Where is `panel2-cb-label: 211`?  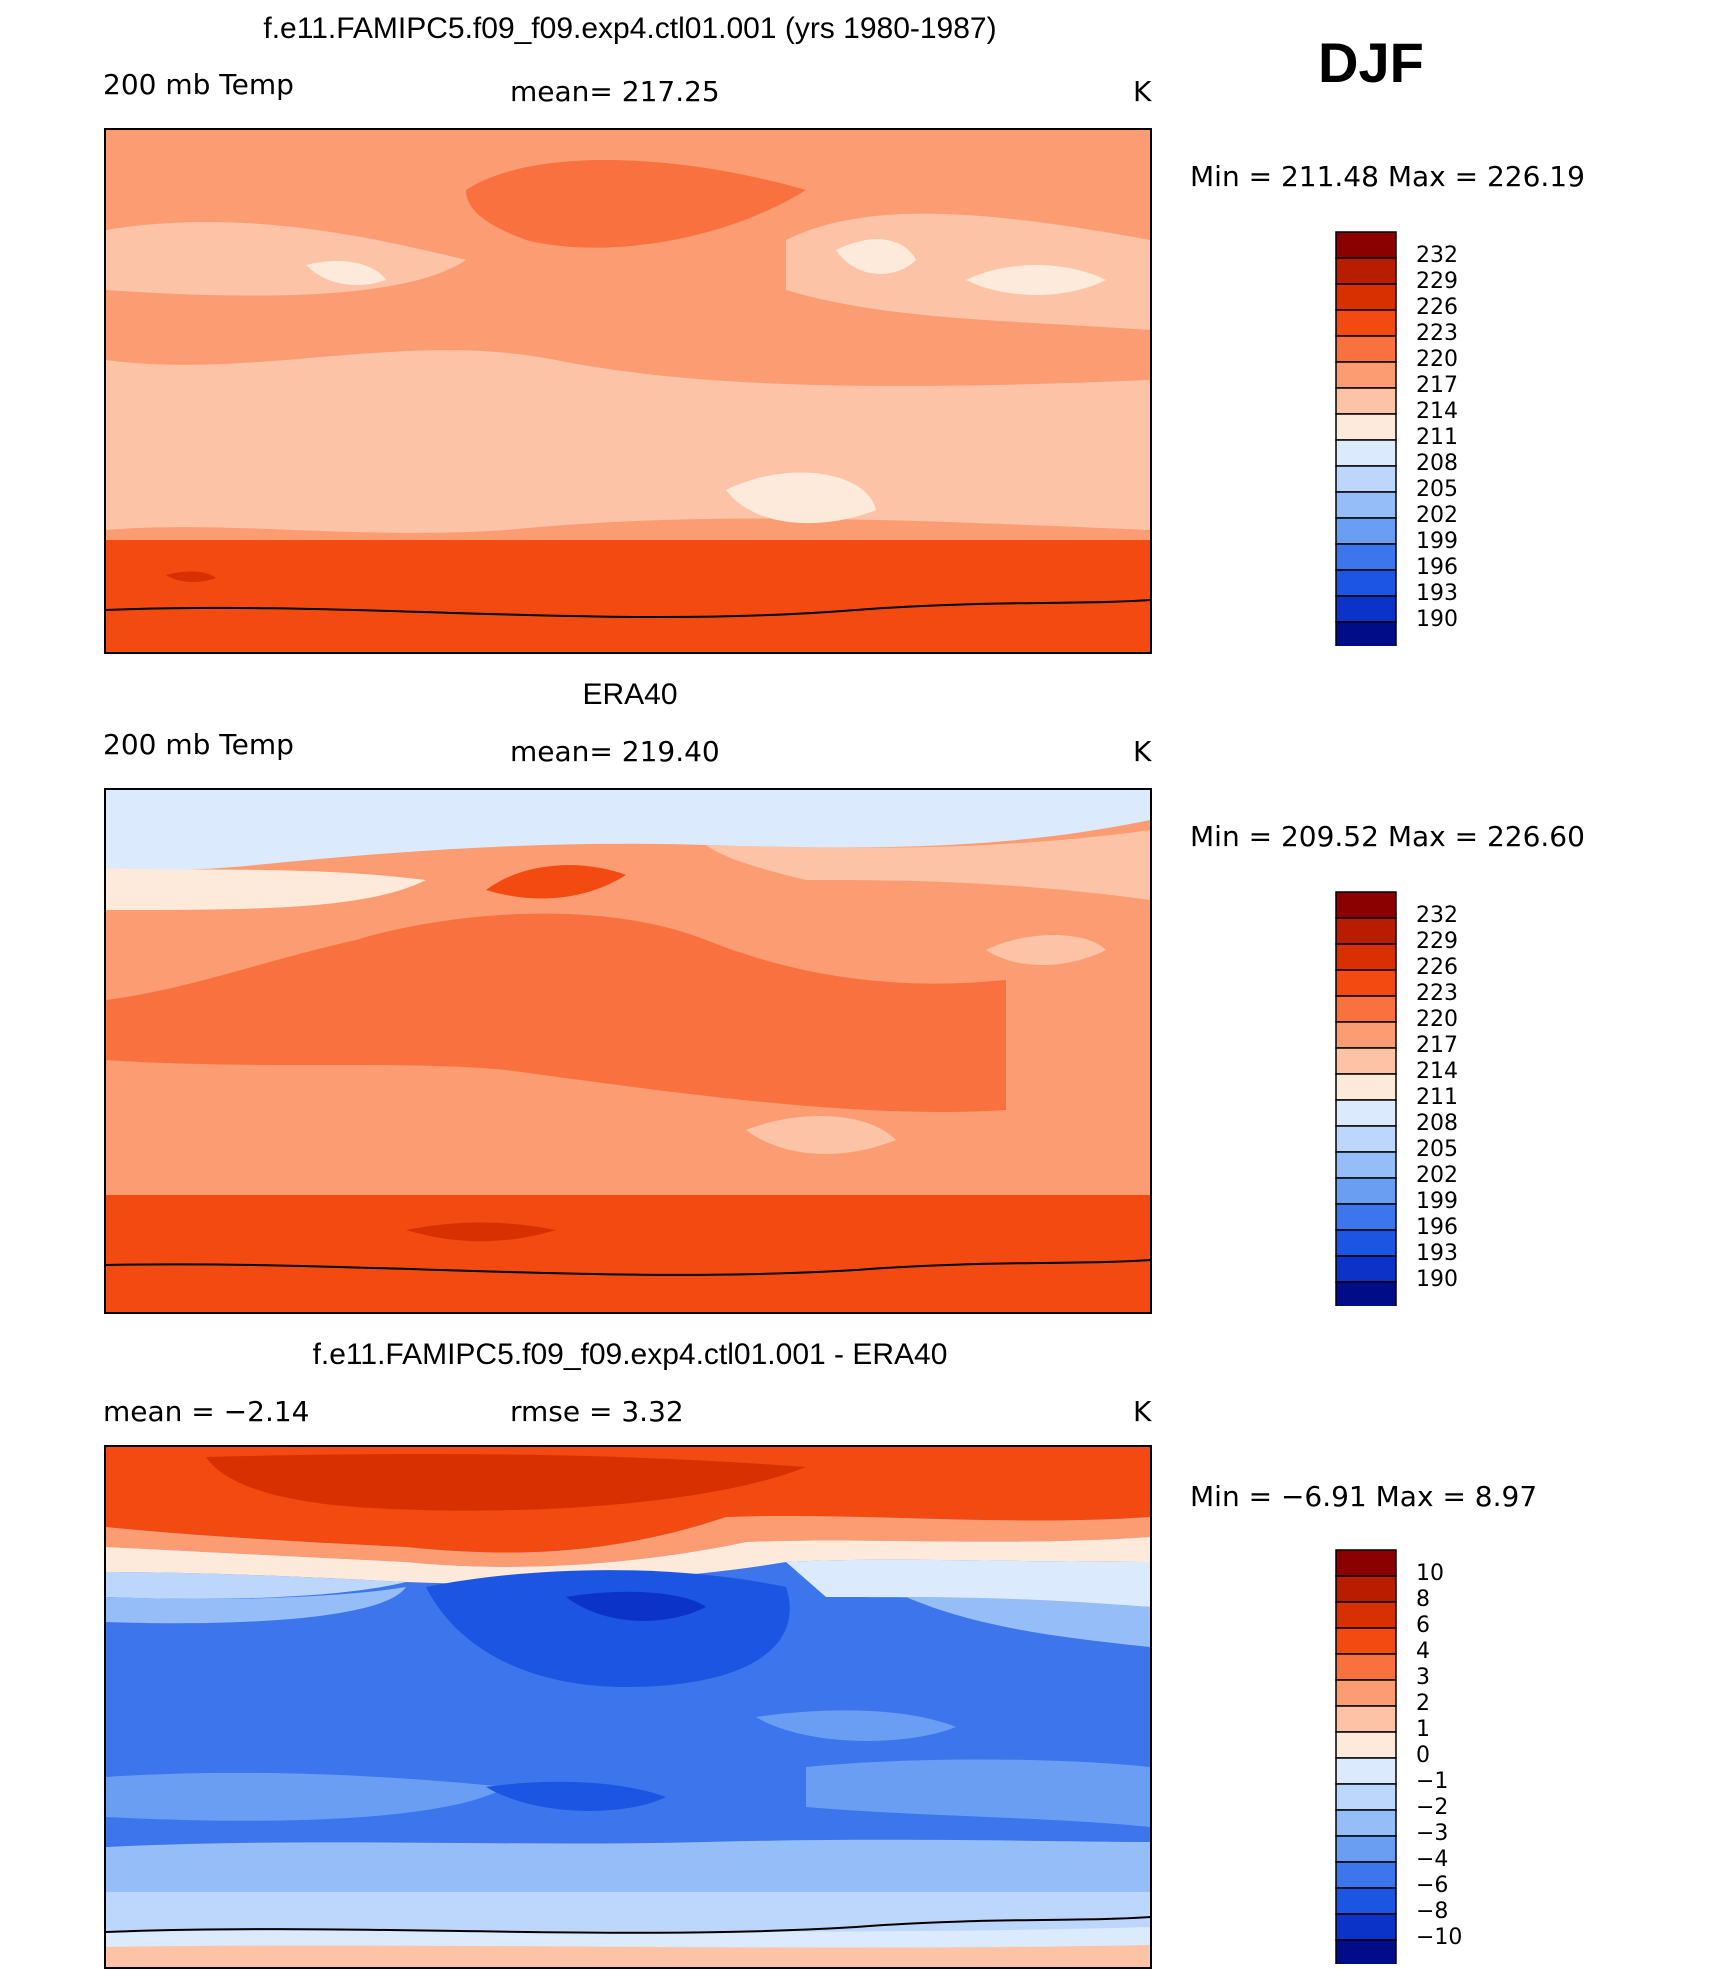
panel2-cb-label: 211 is located at coordinates (1437, 1097).